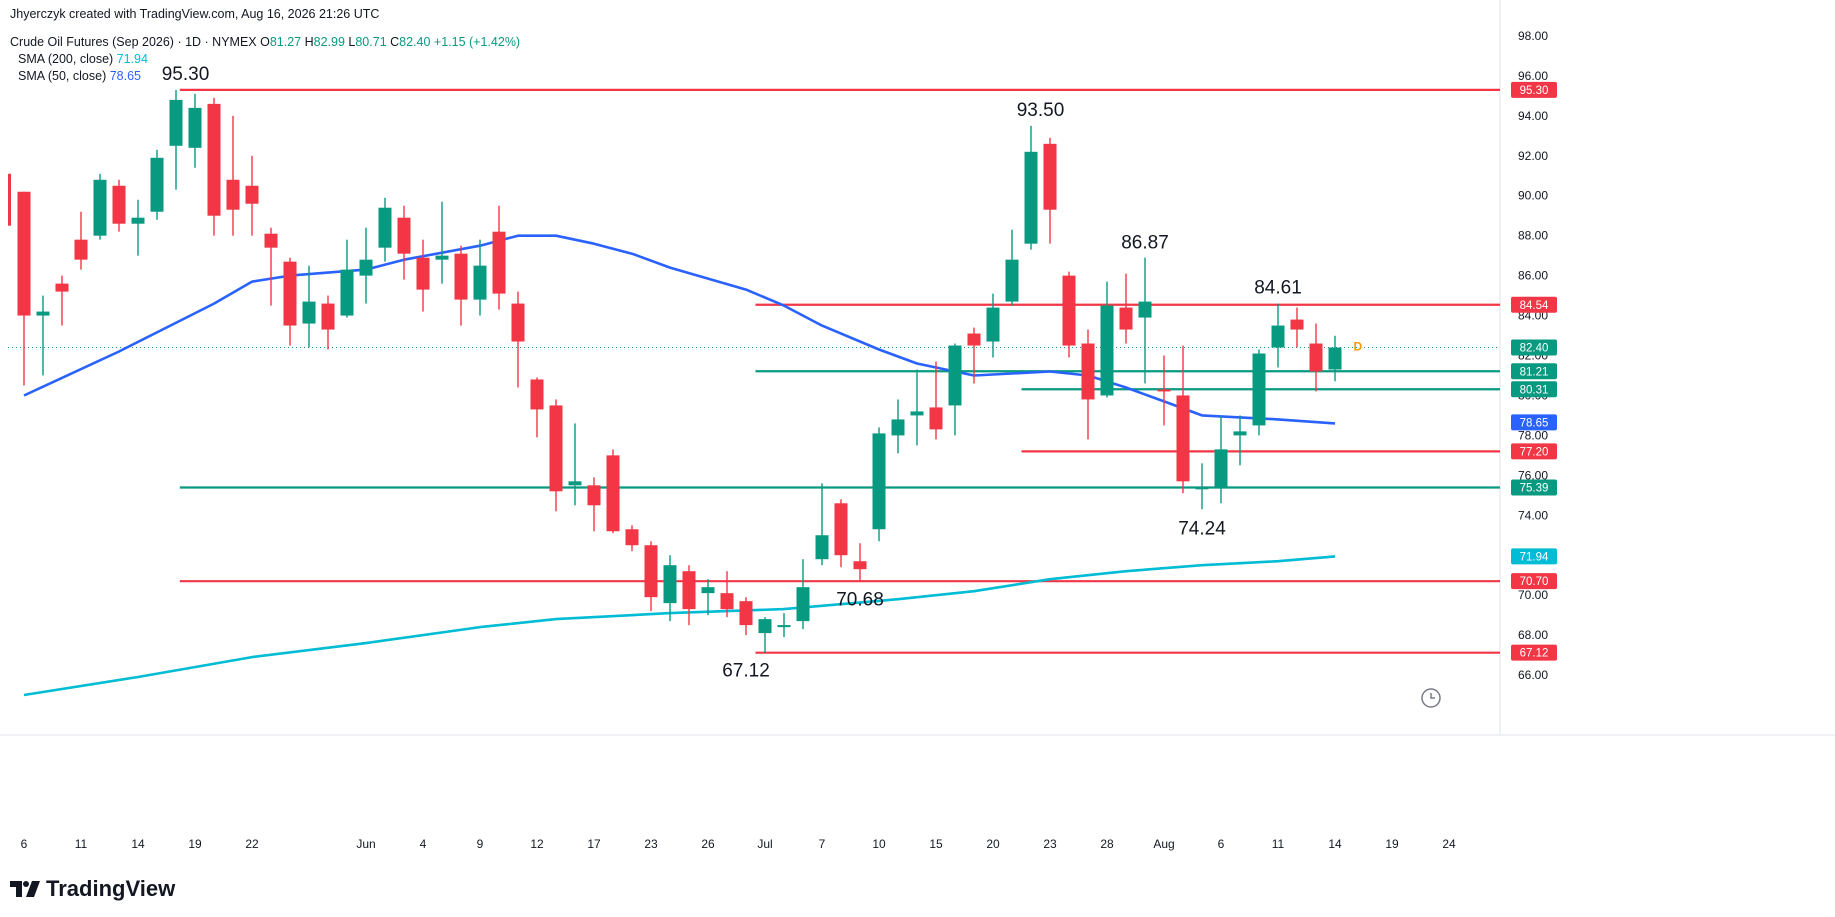 This screenshot has width=1835, height=917. What do you see at coordinates (1533, 236) in the screenshot?
I see `y-tick-label: 88.00` at bounding box center [1533, 236].